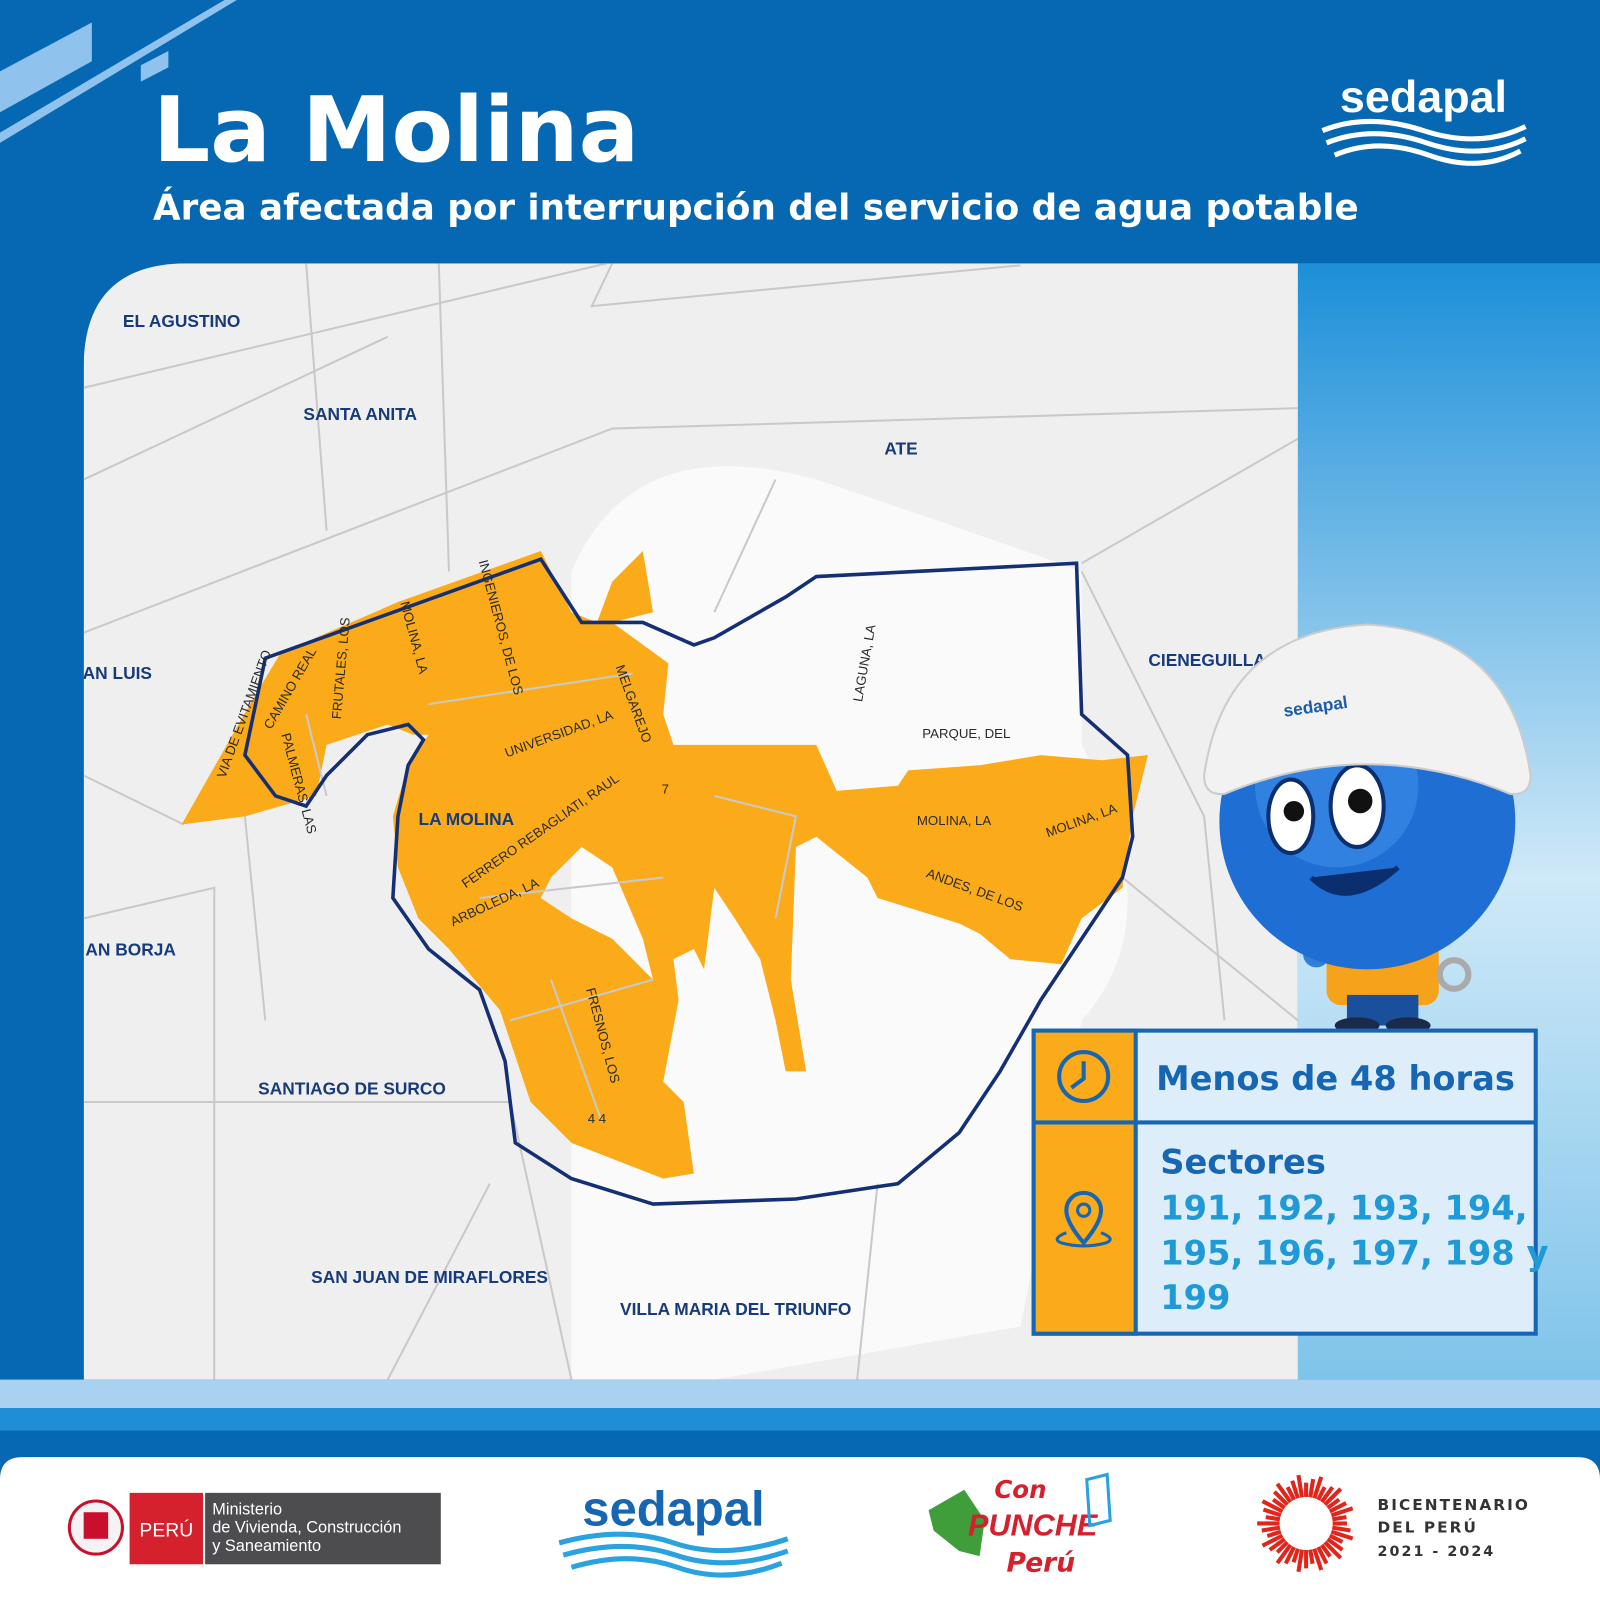 This screenshot has width=1600, height=1600. I want to click on peru-map, so click(956, 1523).